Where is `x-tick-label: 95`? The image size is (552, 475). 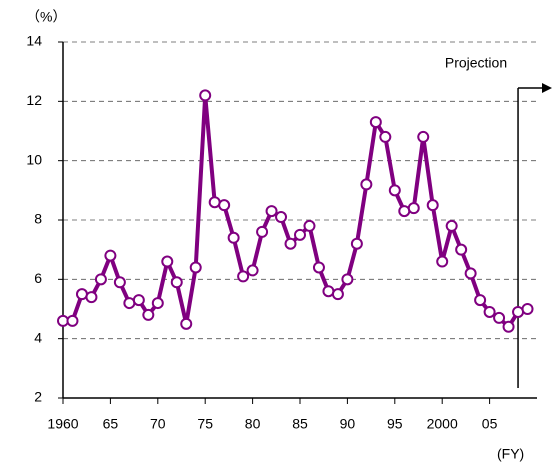 x-tick-label: 95 is located at coordinates (395, 424).